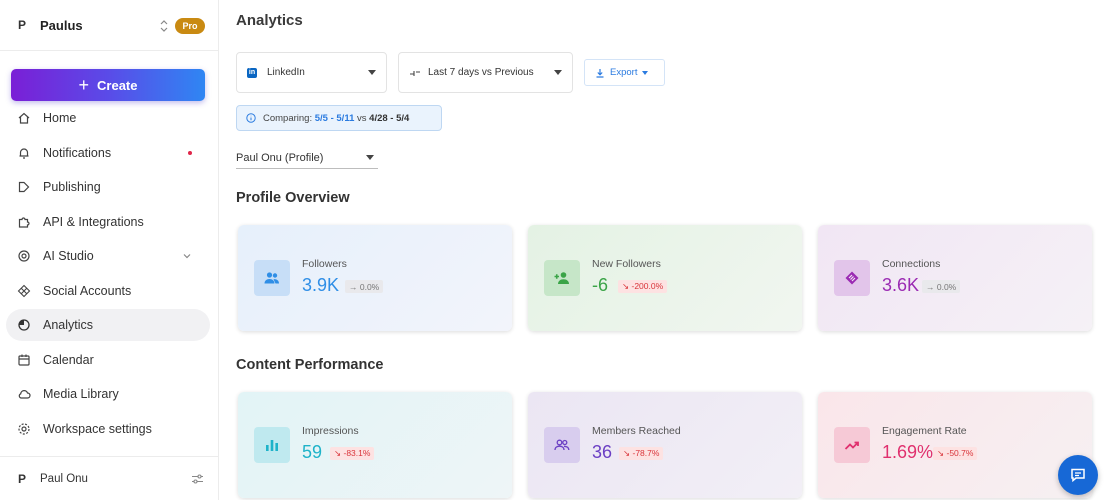 The height and width of the screenshot is (500, 1105). Describe the element at coordinates (190, 26) in the screenshot. I see `pro-badge: Pro` at that location.